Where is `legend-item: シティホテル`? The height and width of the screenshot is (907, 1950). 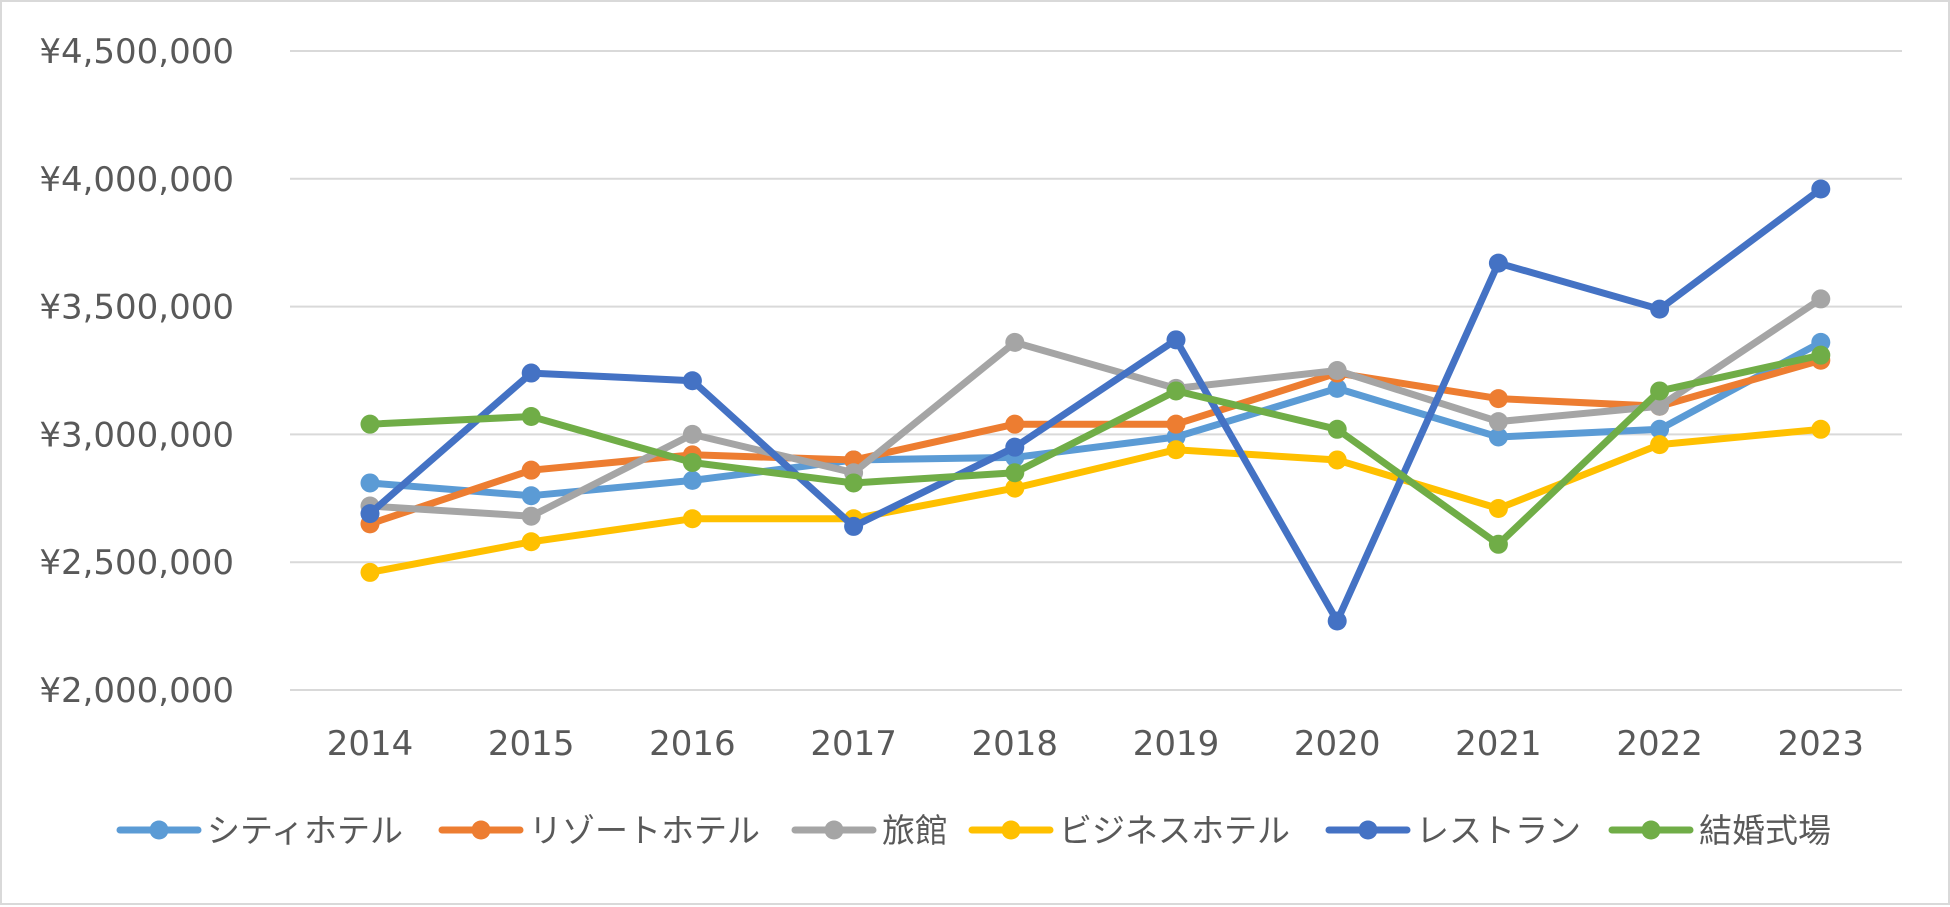 legend-item: シティホテル is located at coordinates (259, 830).